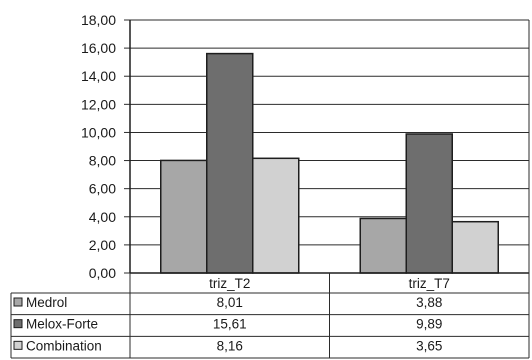 This screenshot has height=360, width=532. I want to click on data-label: 8,01, so click(230, 302).